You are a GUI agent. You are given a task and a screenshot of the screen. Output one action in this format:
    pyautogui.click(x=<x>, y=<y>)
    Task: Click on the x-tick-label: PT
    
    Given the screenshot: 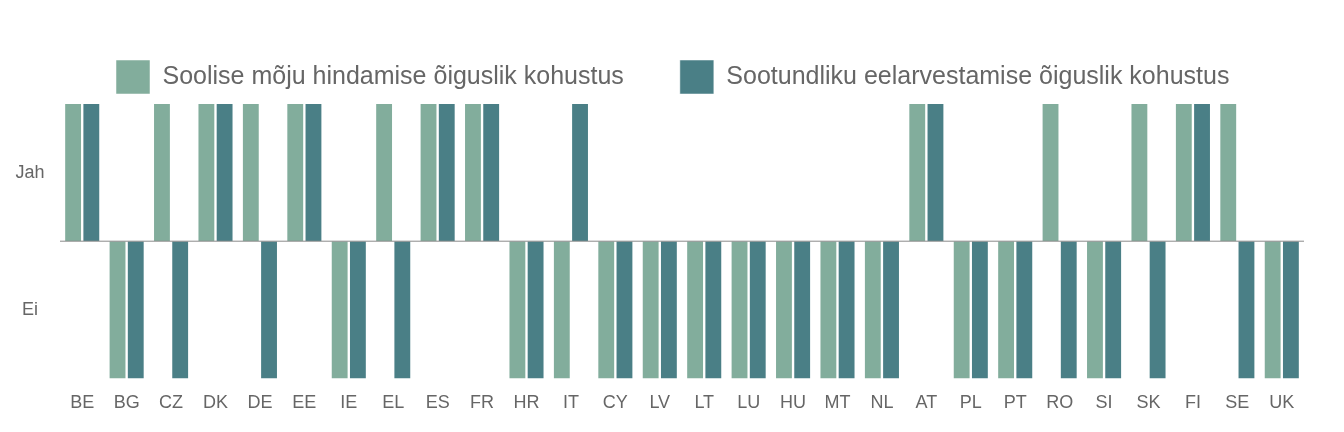 What is the action you would take?
    pyautogui.click(x=1015, y=402)
    